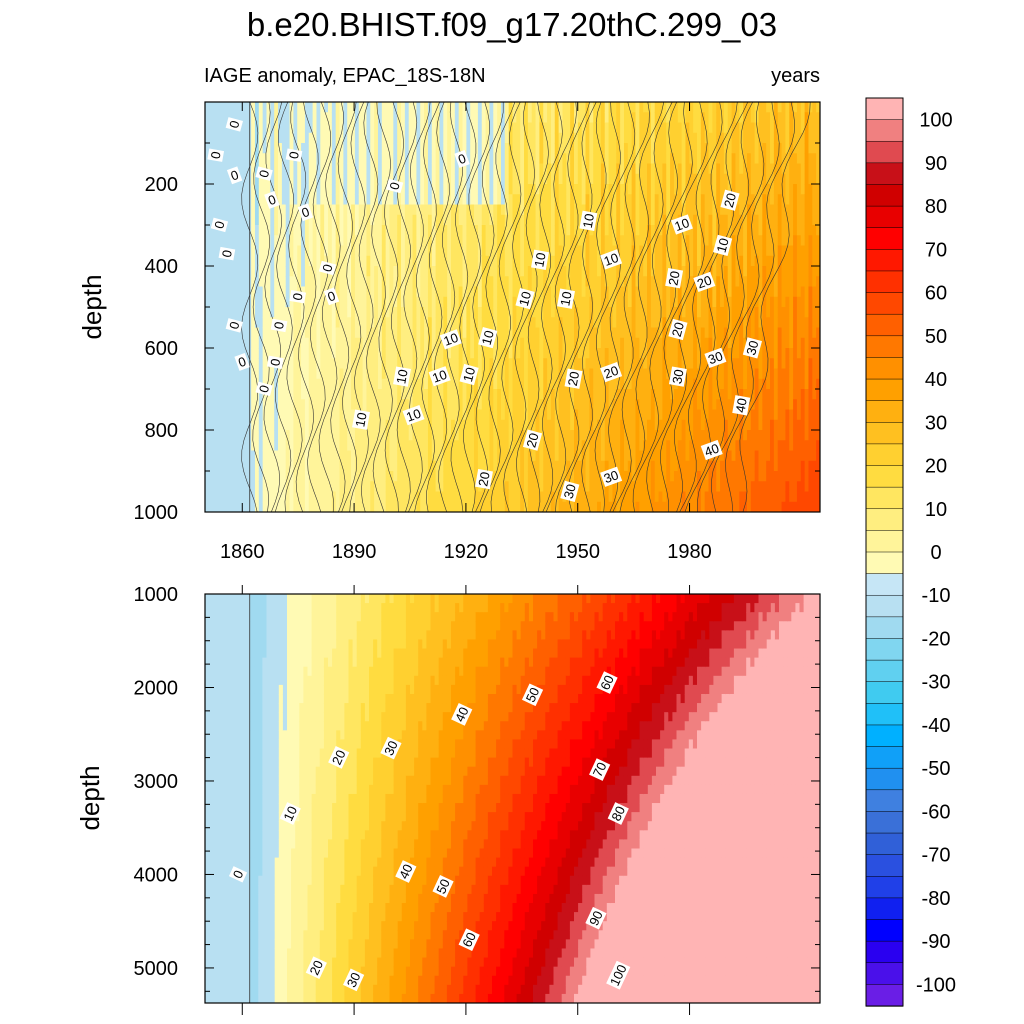 The image size is (1024, 1024). I want to click on contour-label-text: 90, so click(596, 917).